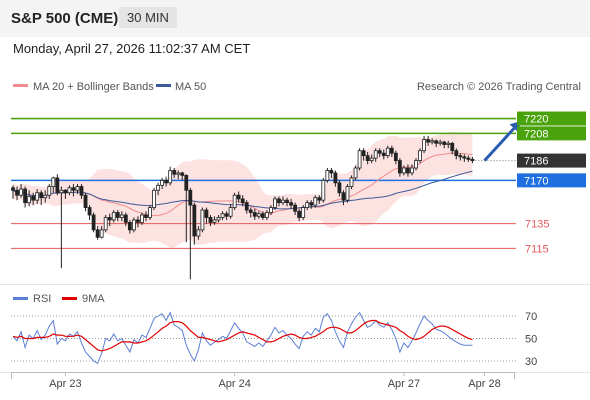 The height and width of the screenshot is (400, 590). I want to click on rsi-level-label: 30, so click(531, 362).